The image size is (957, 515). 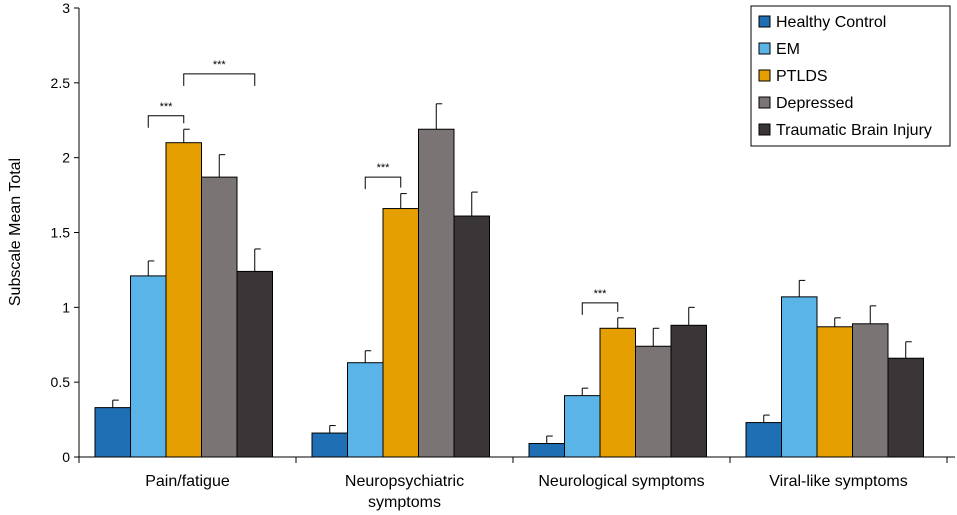 What do you see at coordinates (61, 233) in the screenshot?
I see `y-tick-label: 1.5` at bounding box center [61, 233].